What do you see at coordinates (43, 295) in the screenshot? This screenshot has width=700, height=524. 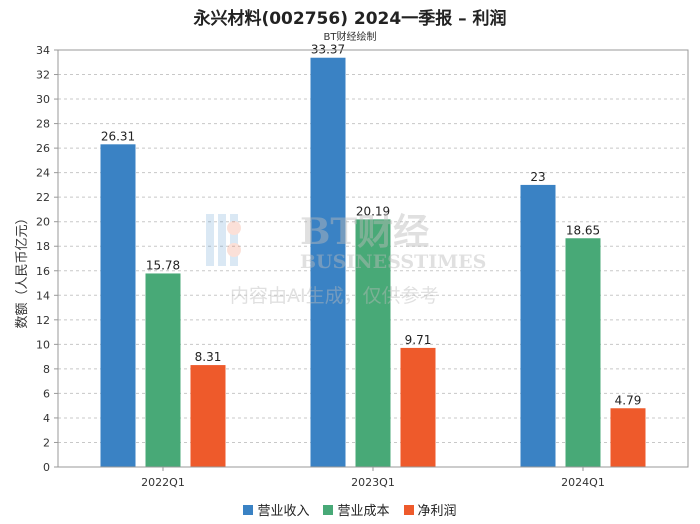 I see `y-tick-label: 14` at bounding box center [43, 295].